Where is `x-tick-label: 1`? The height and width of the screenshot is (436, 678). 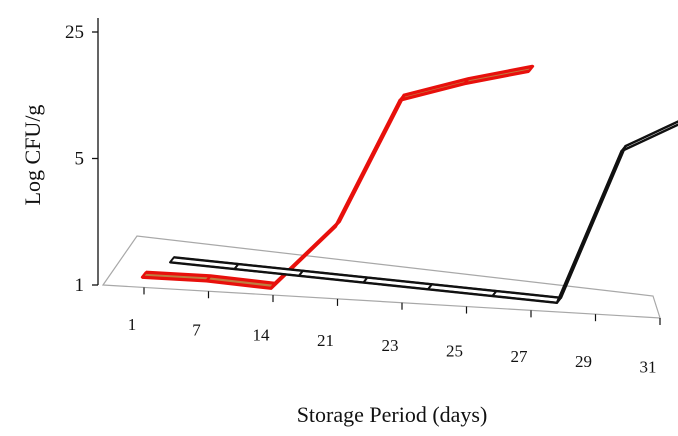 x-tick-label: 1 is located at coordinates (132, 324).